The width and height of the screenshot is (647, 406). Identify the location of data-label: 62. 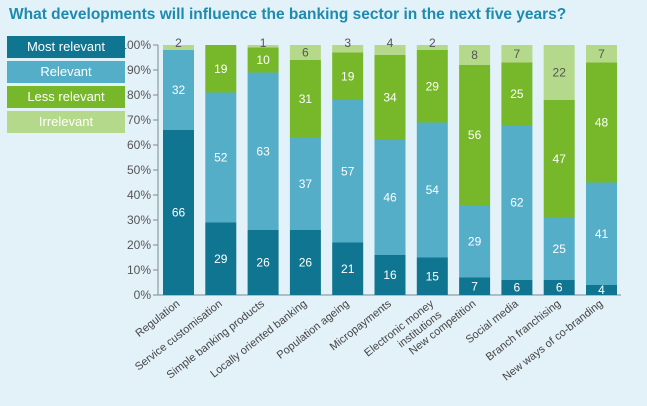
(517, 203).